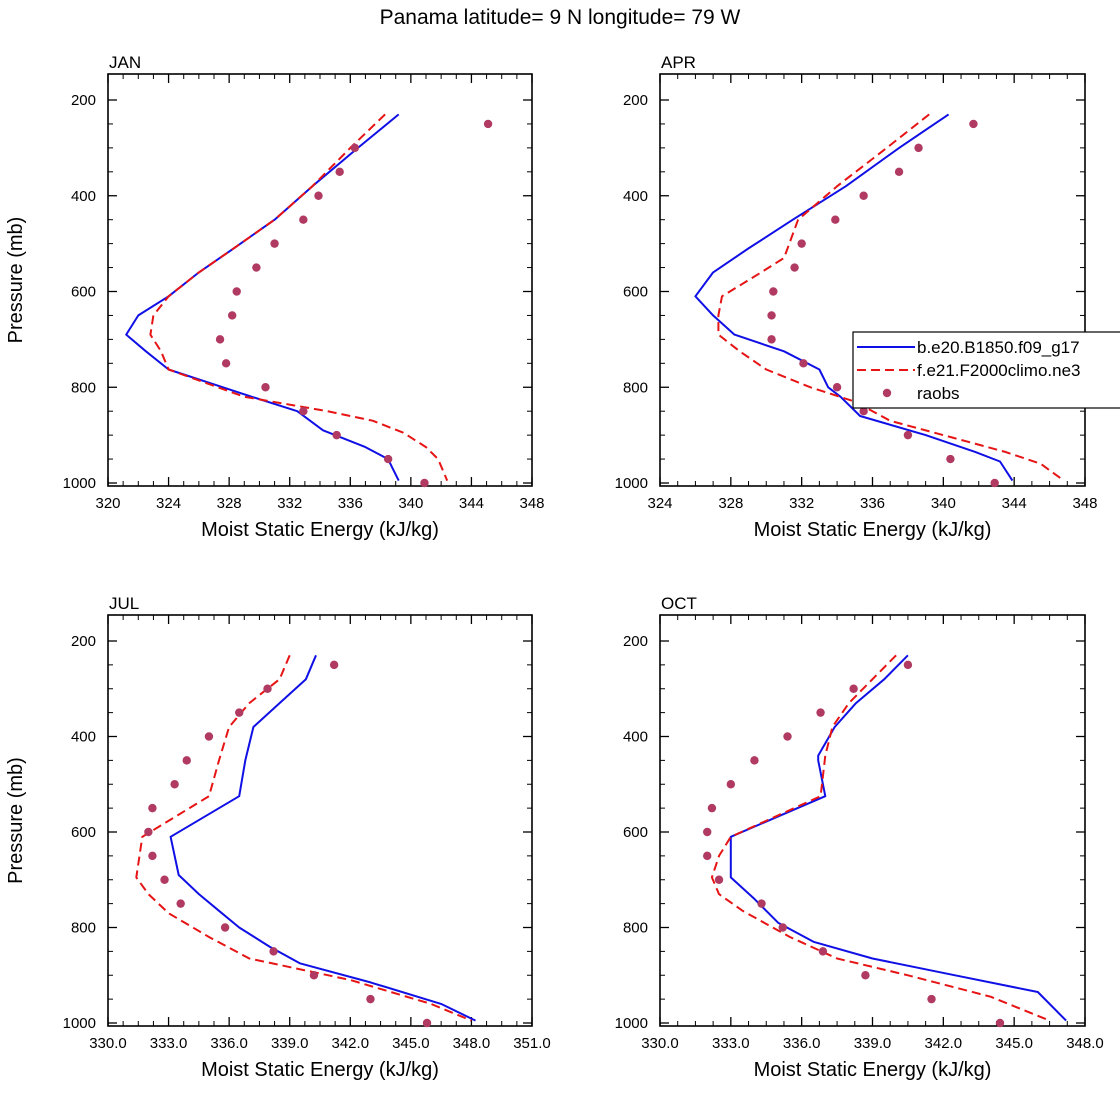  I want to click on y-axis-label: Pressure (mb), so click(16, 280).